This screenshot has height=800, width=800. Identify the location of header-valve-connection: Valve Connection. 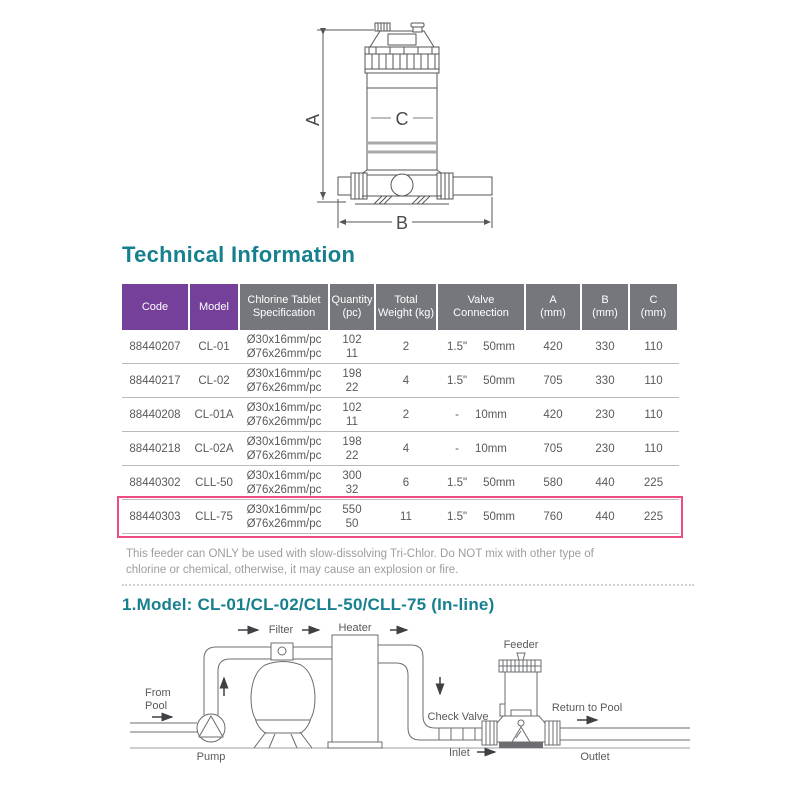
(481, 307).